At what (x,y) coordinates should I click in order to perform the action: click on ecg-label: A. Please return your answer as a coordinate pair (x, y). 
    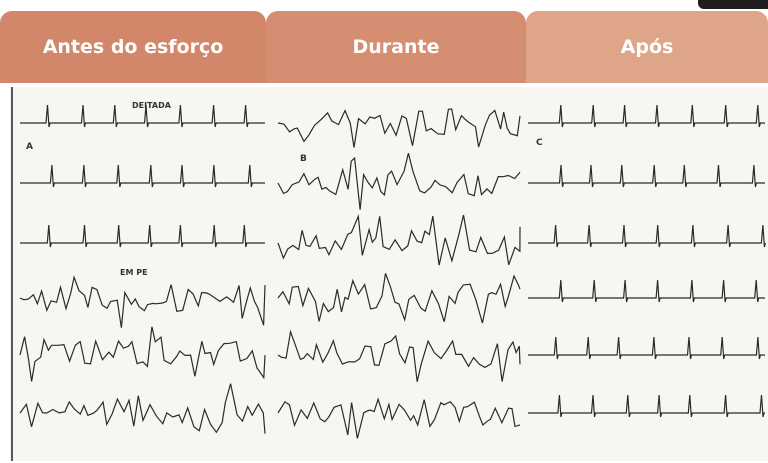
    Looking at the image, I should click on (29, 147).